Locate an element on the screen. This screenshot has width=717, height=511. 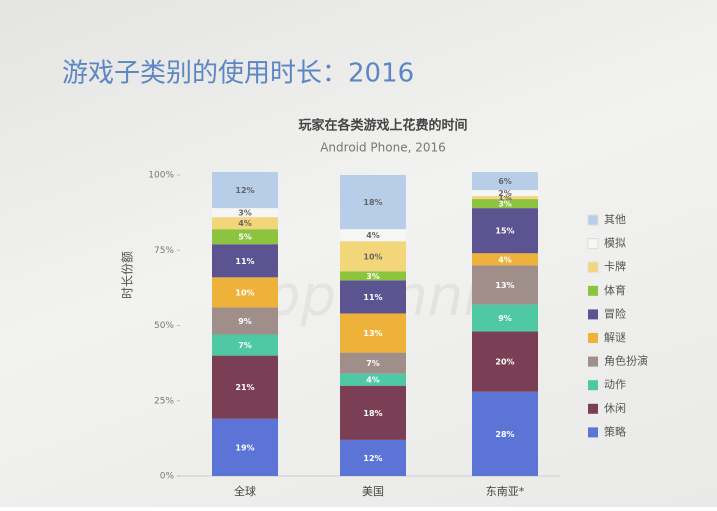
x-tick-label: 全球 is located at coordinates (245, 491).